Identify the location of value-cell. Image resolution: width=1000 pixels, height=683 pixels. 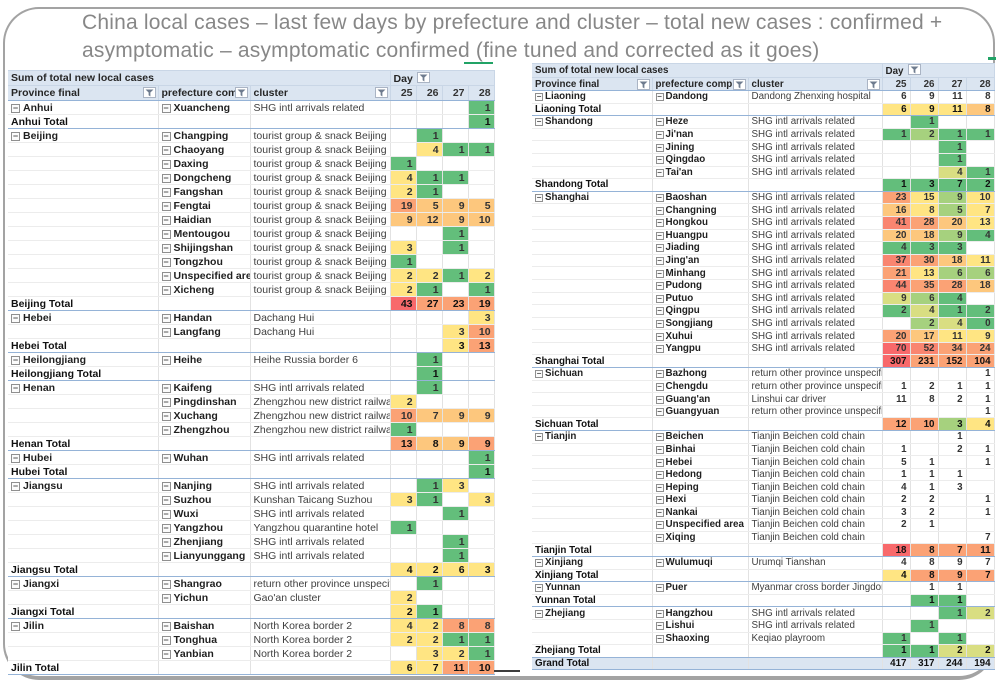
(455, 289).